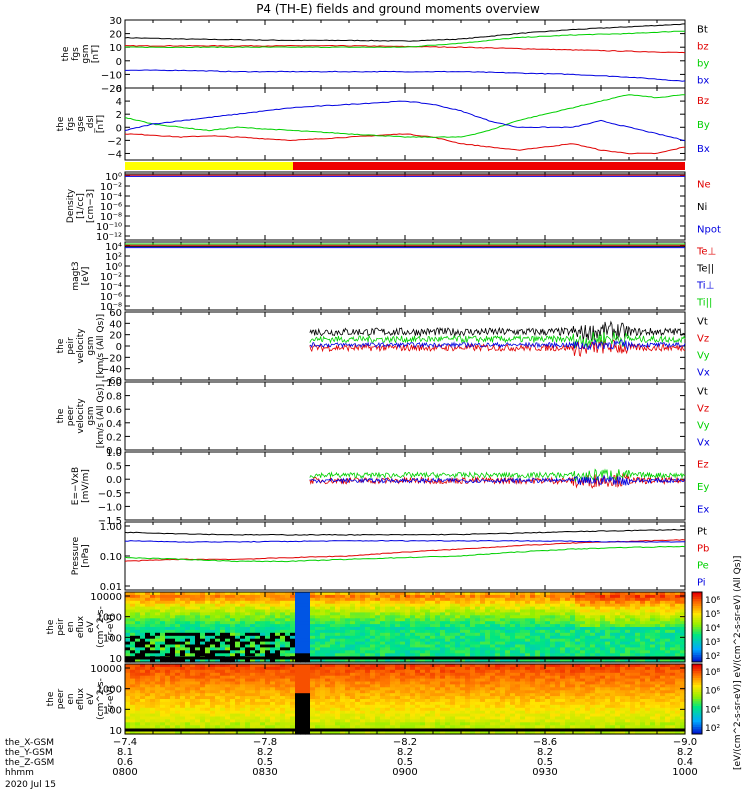  What do you see at coordinates (704, 184) in the screenshot?
I see `density-legend-Ne: Ne` at bounding box center [704, 184].